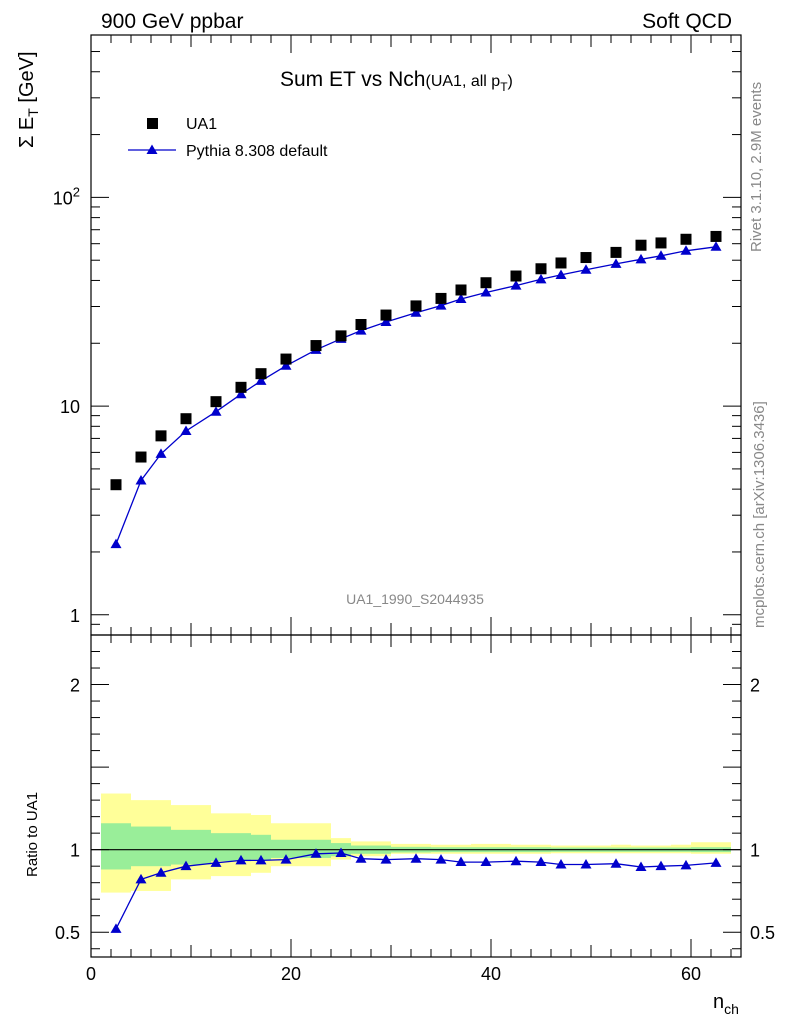  Describe the element at coordinates (67, 933) in the screenshot. I see `ratio-y-tick-label-left: 0.5` at that location.